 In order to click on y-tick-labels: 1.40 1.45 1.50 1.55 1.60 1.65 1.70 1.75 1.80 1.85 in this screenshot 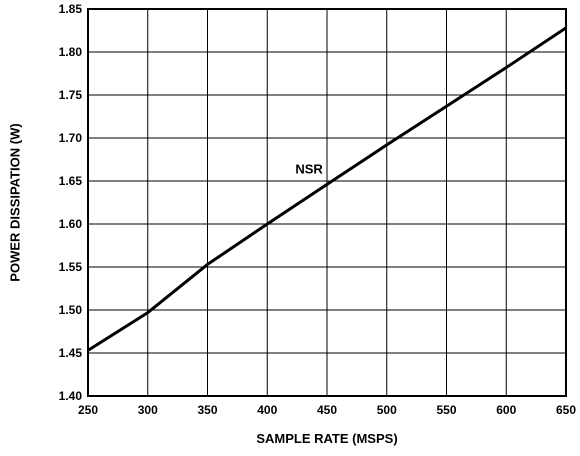, I will do `click(71, 202)`.